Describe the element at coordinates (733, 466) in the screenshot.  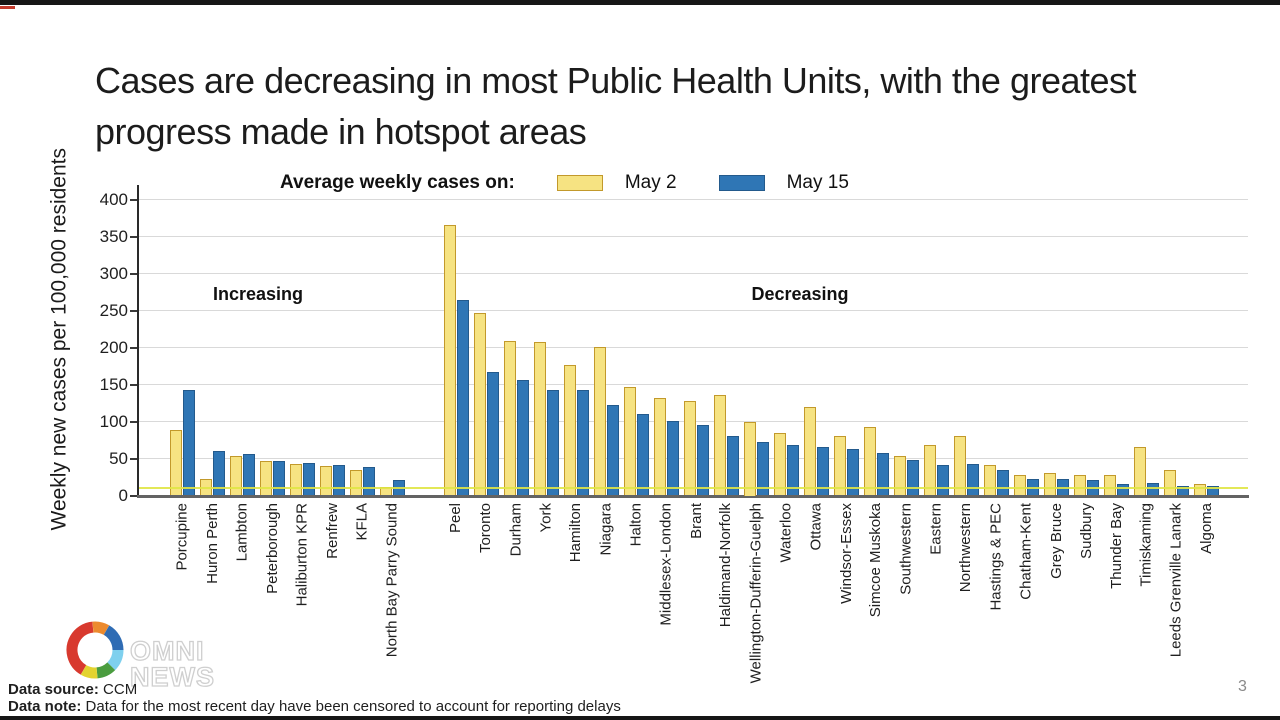
I see `bar-may15-haldimand-norfolk` at that location.